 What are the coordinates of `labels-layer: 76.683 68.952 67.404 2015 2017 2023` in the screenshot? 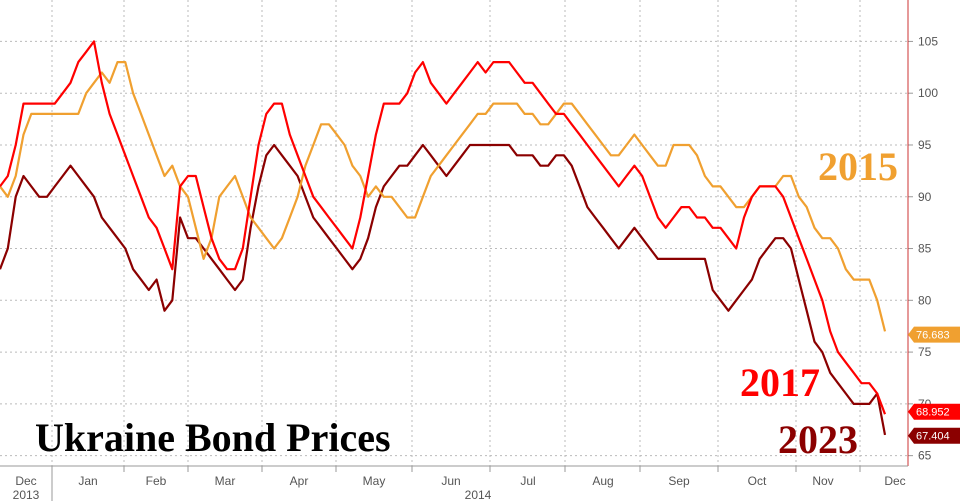 It's located at (850, 303).